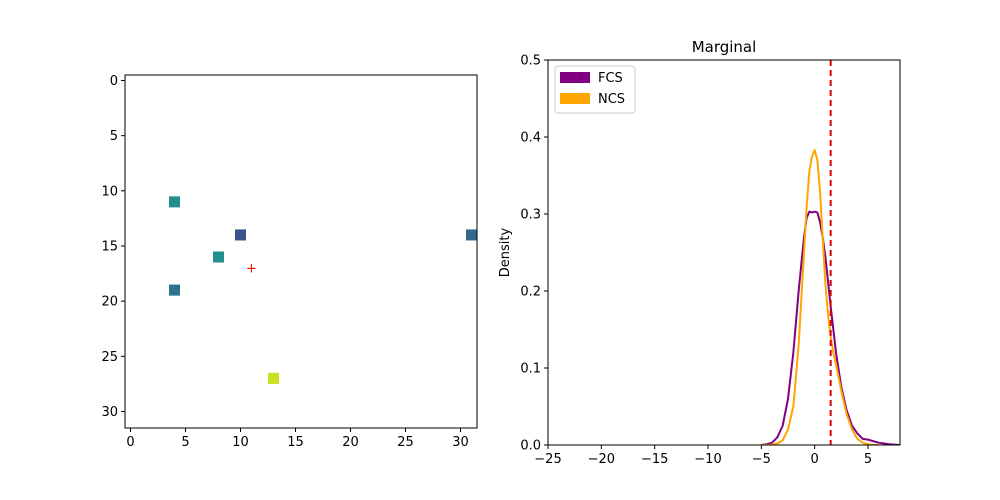 The width and height of the screenshot is (1000, 500). I want to click on x-tick-label: −20, so click(601, 459).